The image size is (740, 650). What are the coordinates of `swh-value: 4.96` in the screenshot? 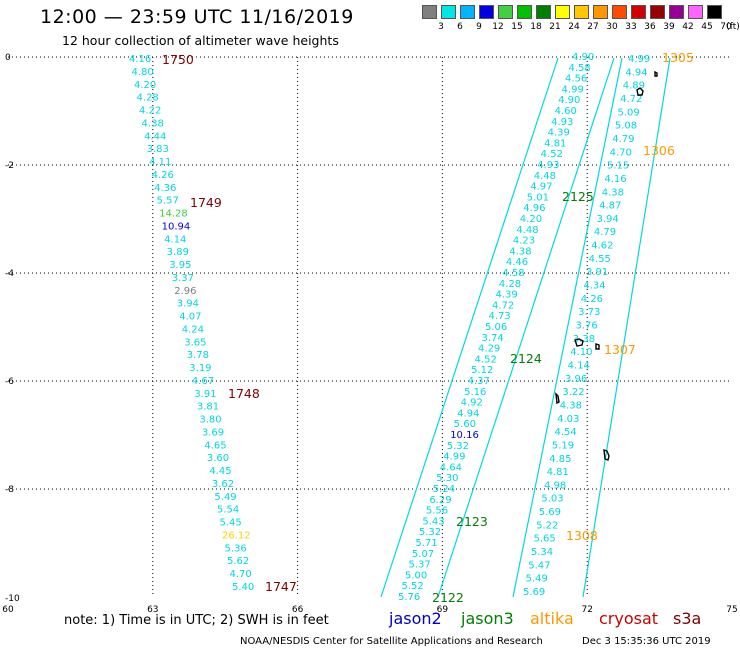 It's located at (534, 208).